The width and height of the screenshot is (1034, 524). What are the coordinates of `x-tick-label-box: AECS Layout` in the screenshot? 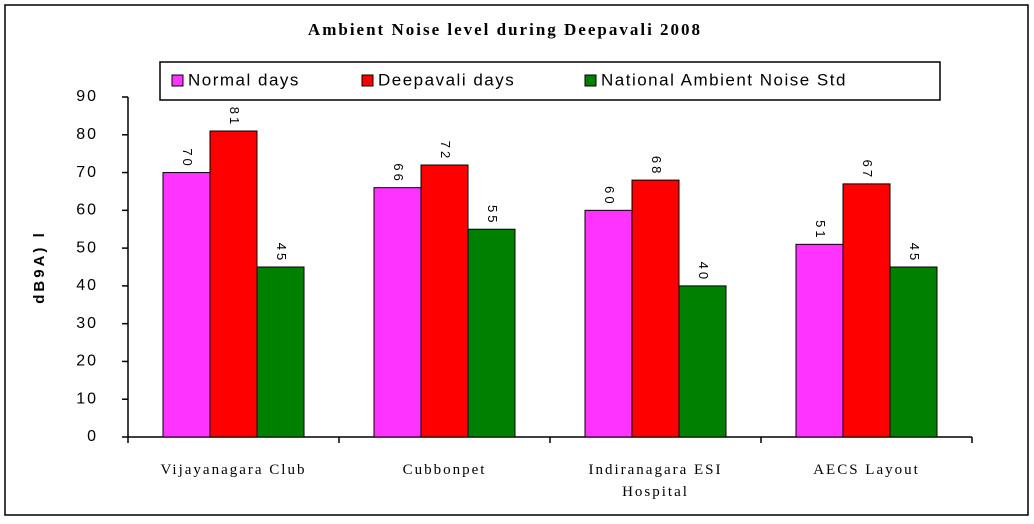 It's located at (866, 470).